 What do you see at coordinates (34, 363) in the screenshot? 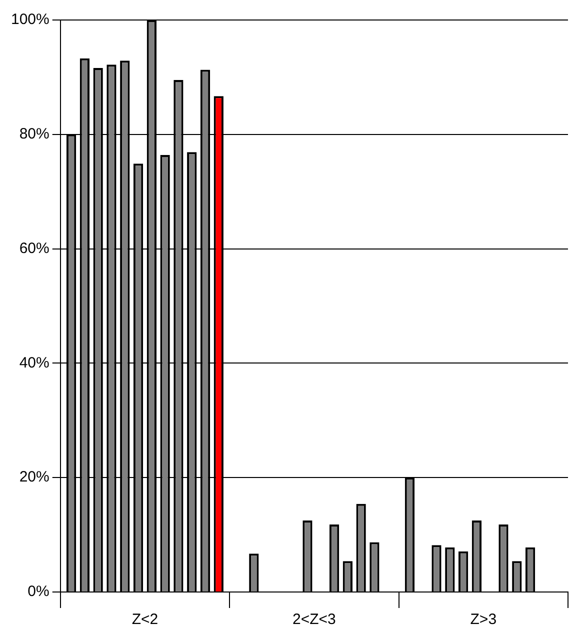
I see `y-tick-label: 40%` at bounding box center [34, 363].